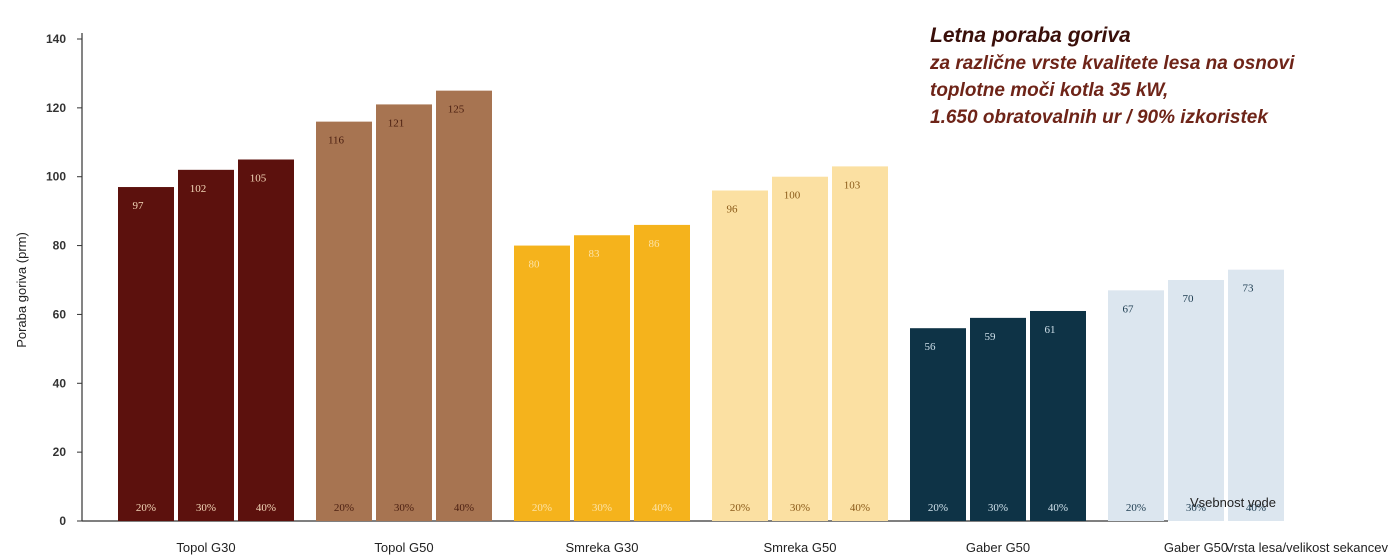  What do you see at coordinates (655, 244) in the screenshot?
I see `bar-value-label: 86` at bounding box center [655, 244].